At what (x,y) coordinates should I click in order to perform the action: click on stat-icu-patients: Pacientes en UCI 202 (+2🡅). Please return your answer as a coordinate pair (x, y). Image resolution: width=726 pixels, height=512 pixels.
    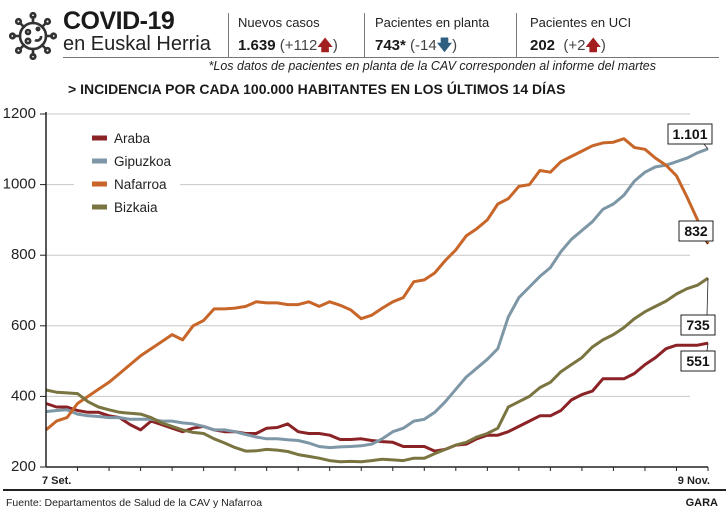
    Looking at the image, I should click on (580, 37).